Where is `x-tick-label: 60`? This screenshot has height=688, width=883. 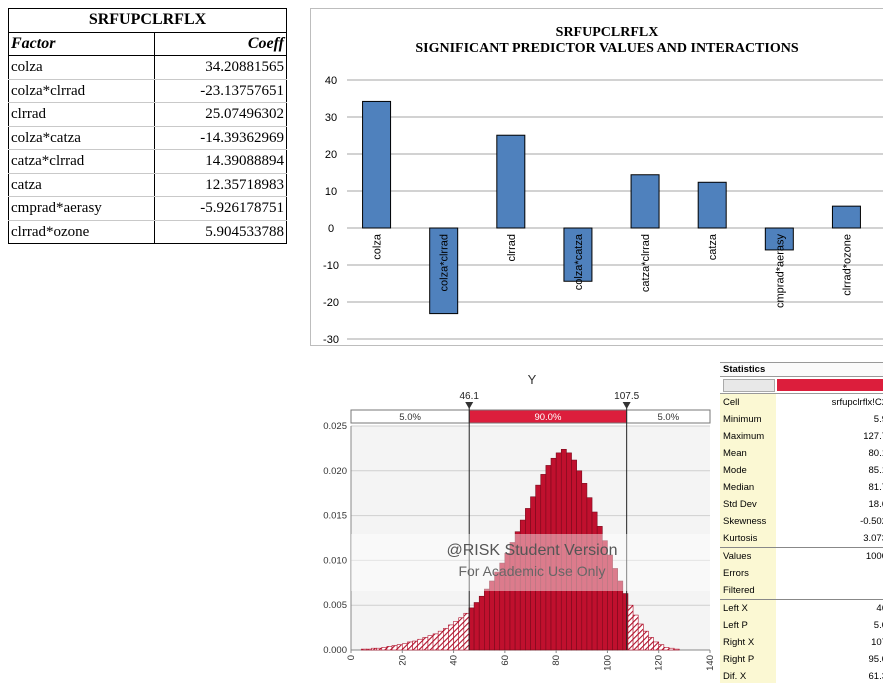 x-tick-label: 60 is located at coordinates (505, 660).